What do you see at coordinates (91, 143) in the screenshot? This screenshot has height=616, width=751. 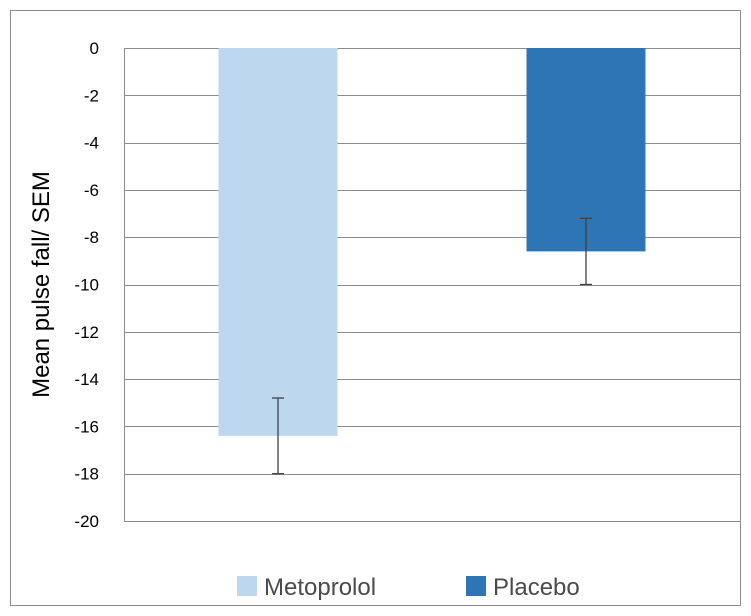 I see `y-tick-label: -4` at bounding box center [91, 143].